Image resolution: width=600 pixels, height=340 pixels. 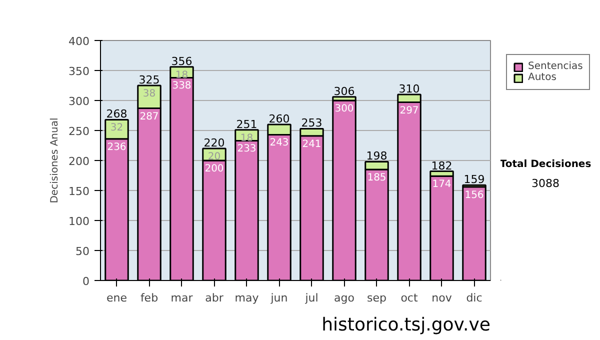 What do you see at coordinates (214, 298) in the screenshot?
I see `x-tick-label: abr` at bounding box center [214, 298].